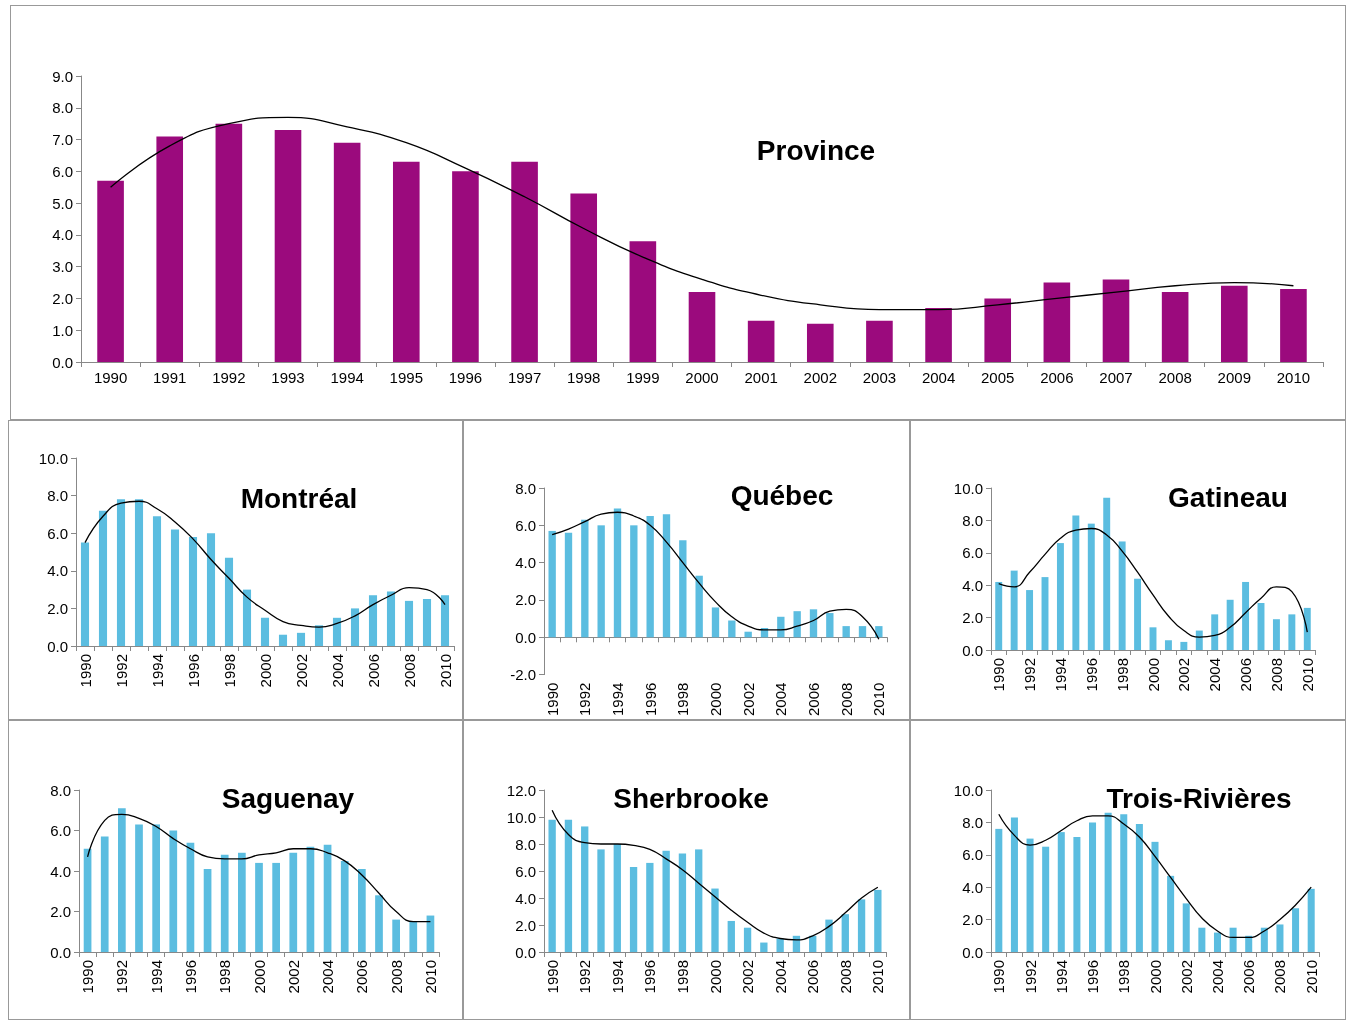  Describe the element at coordinates (782, 495) in the screenshot. I see `chart-title: Québec` at that location.